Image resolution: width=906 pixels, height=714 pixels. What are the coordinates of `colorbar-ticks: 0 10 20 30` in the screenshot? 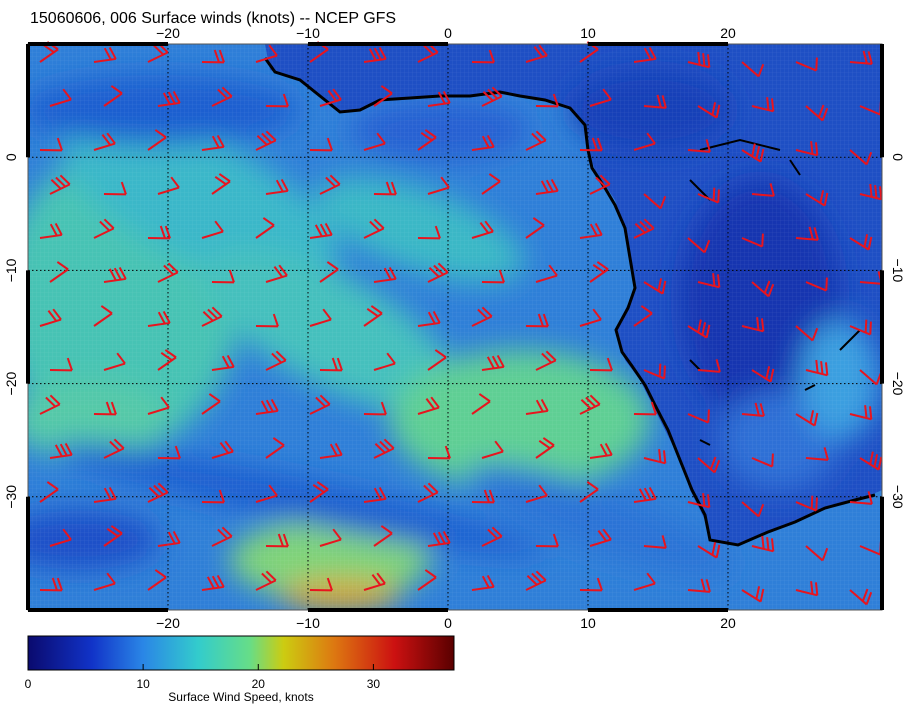 It's located at (202, 677).